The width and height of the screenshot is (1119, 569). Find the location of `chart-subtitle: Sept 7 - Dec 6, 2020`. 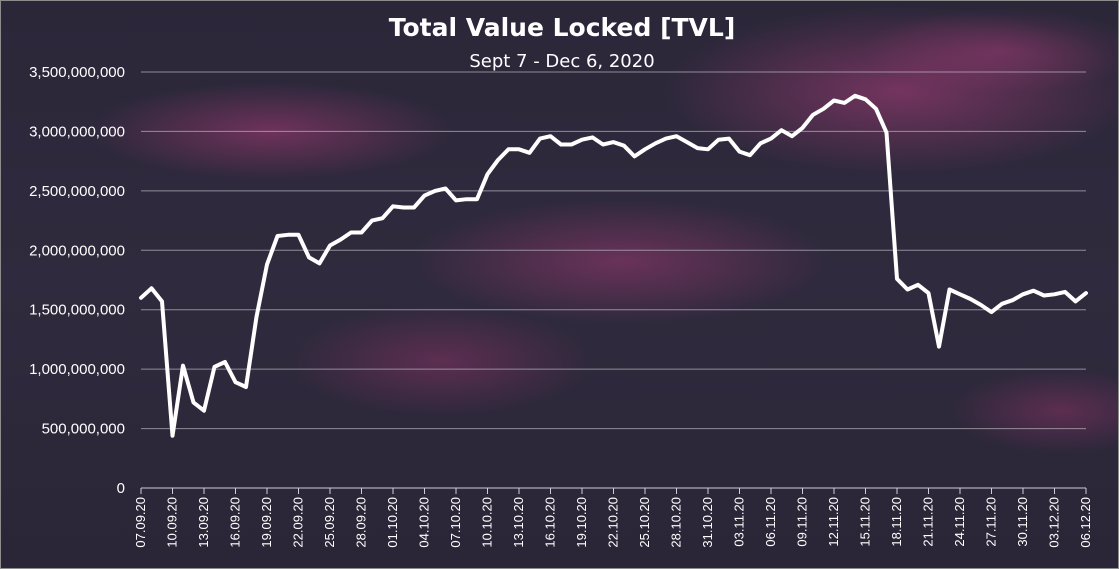

chart-subtitle: Sept 7 - Dec 6, 2020 is located at coordinates (561, 61).